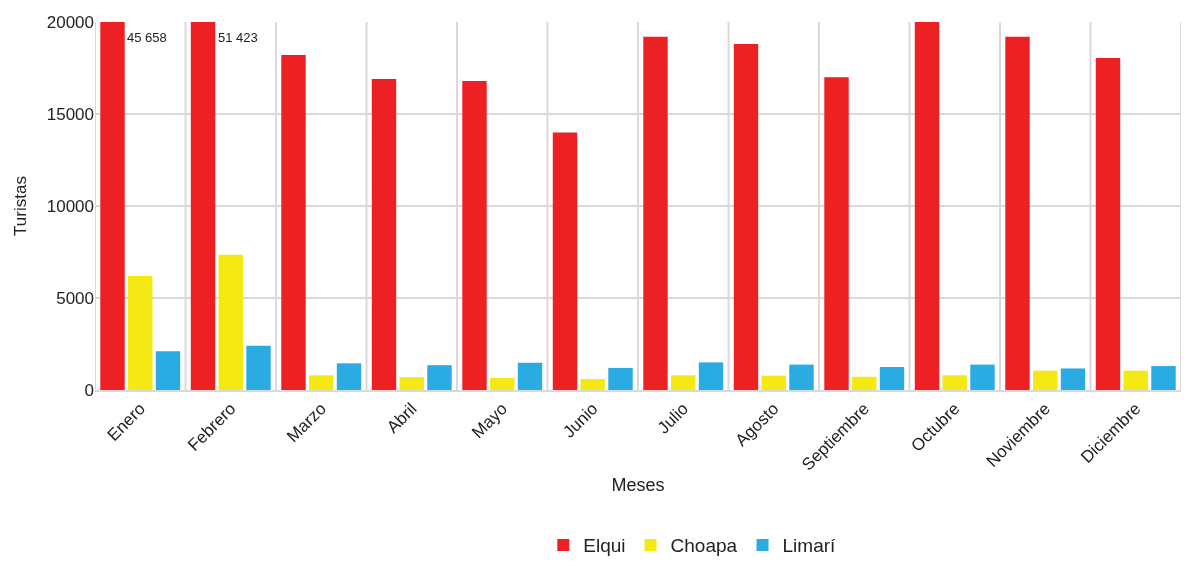  Describe the element at coordinates (21, 206) in the screenshot. I see `y-axis-title: Turistas` at that location.